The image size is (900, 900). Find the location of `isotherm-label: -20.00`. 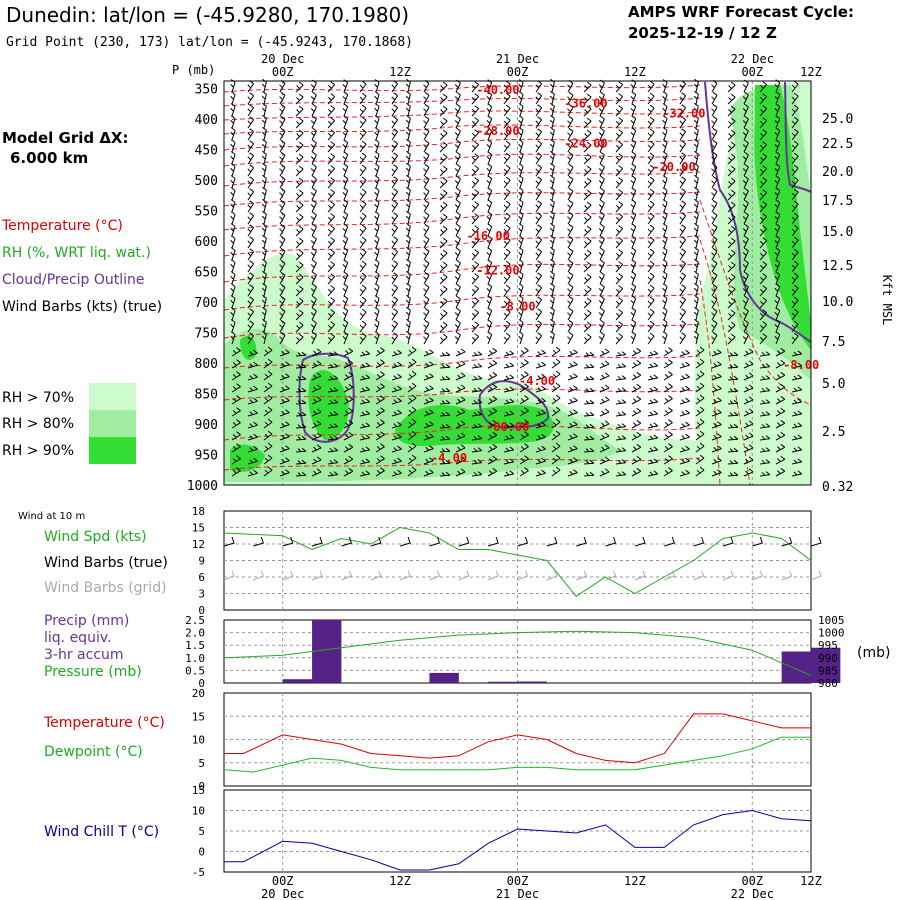

isotherm-label: -20.00 is located at coordinates (673, 167).